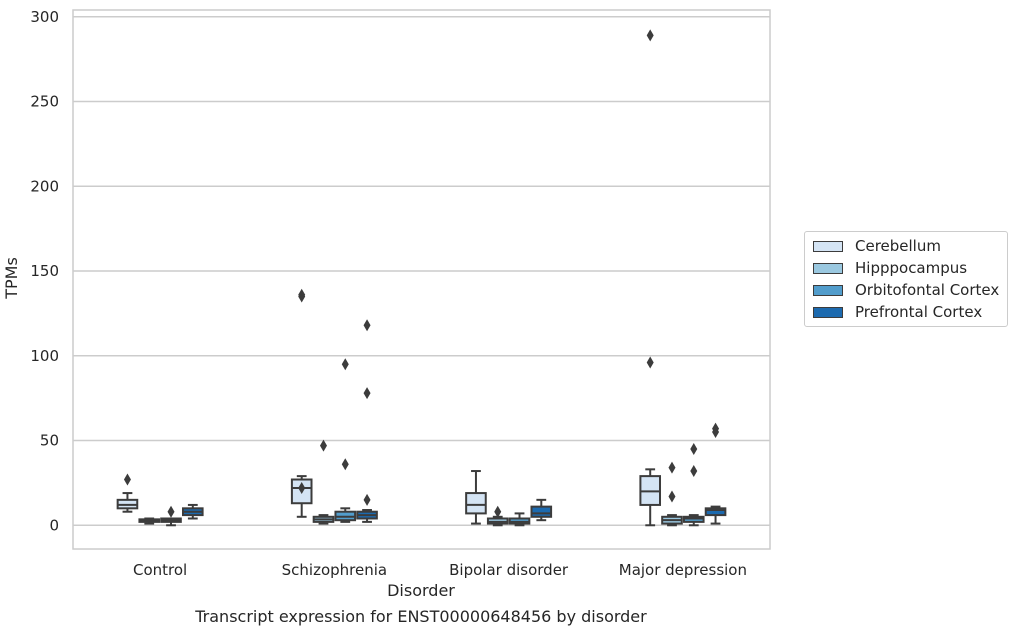 The height and width of the screenshot is (635, 1019). Describe the element at coordinates (44, 186) in the screenshot. I see `y-tick-label: 200` at that location.